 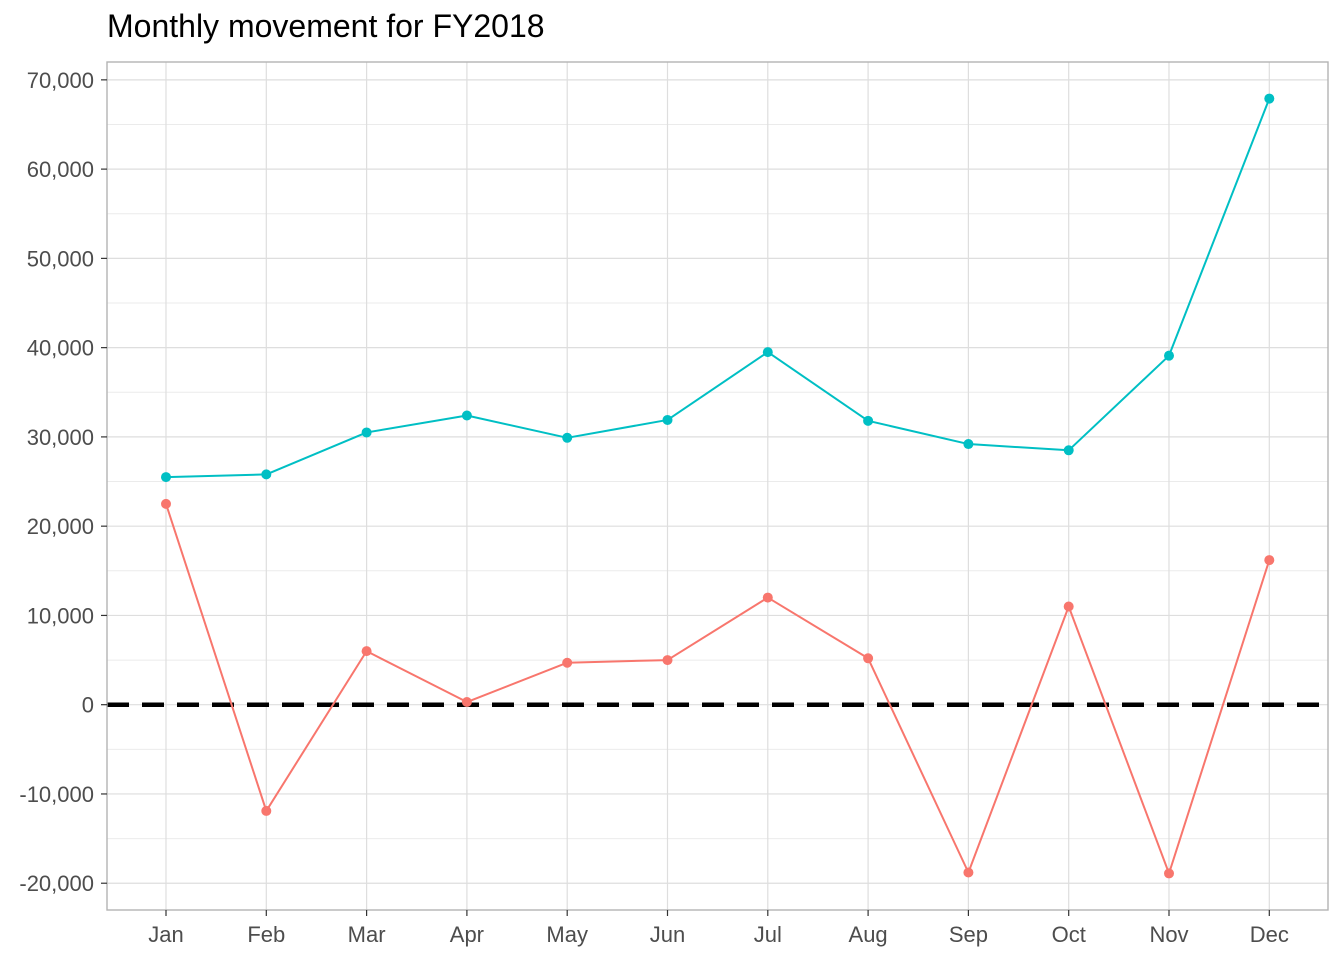 I want to click on y-tick-label: -10,000, so click(x=56, y=794).